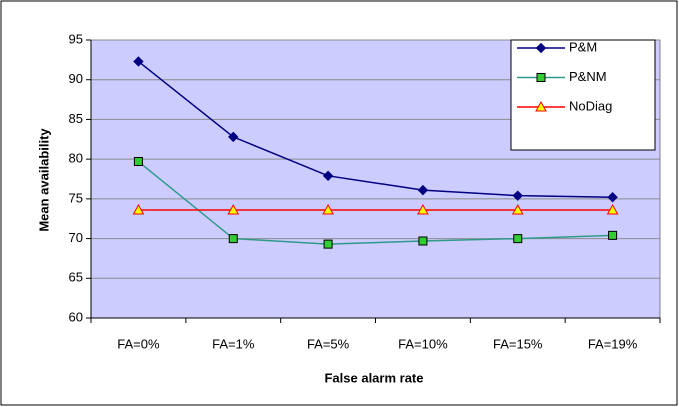 This screenshot has height=407, width=679. I want to click on y-tick-label: 90, so click(76, 78).